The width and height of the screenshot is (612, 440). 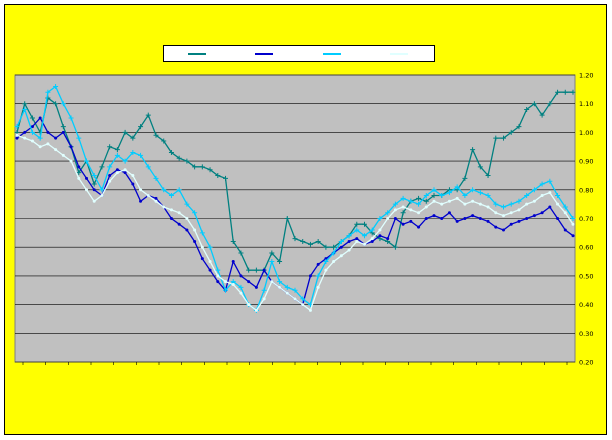 I want to click on x-axis, so click(x=295, y=363).